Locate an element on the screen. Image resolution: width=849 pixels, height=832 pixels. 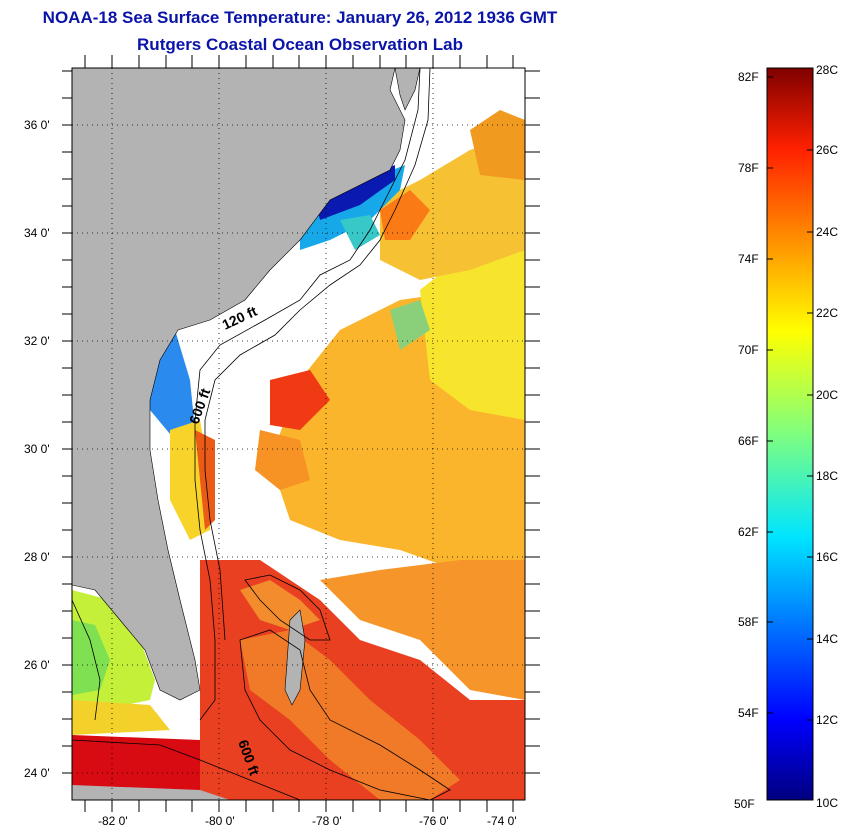
colorbar-c-label: 12C is located at coordinates (827, 720).